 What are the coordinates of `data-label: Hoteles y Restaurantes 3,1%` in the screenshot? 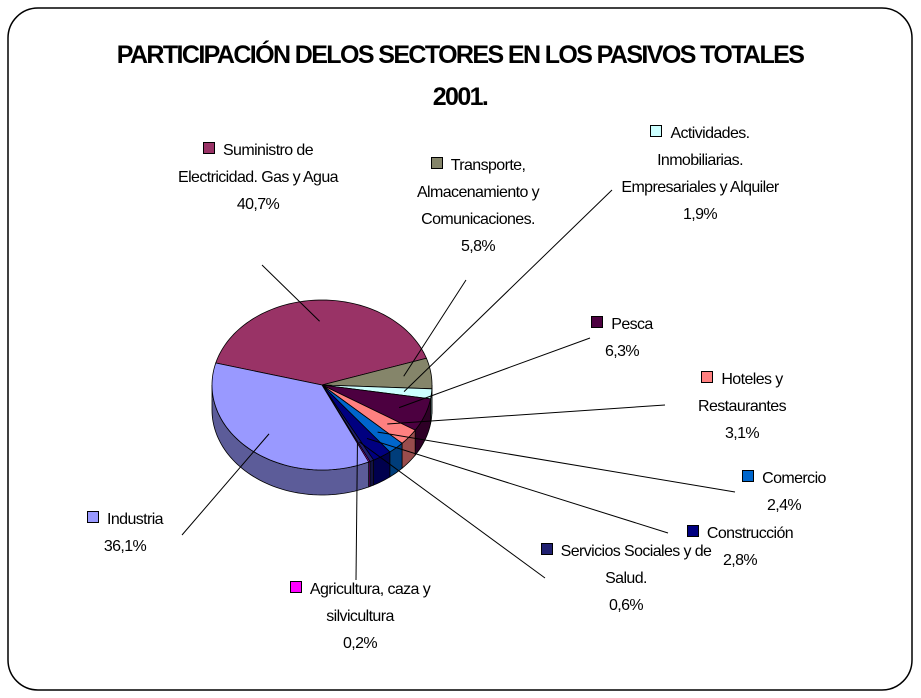 It's located at (742, 406).